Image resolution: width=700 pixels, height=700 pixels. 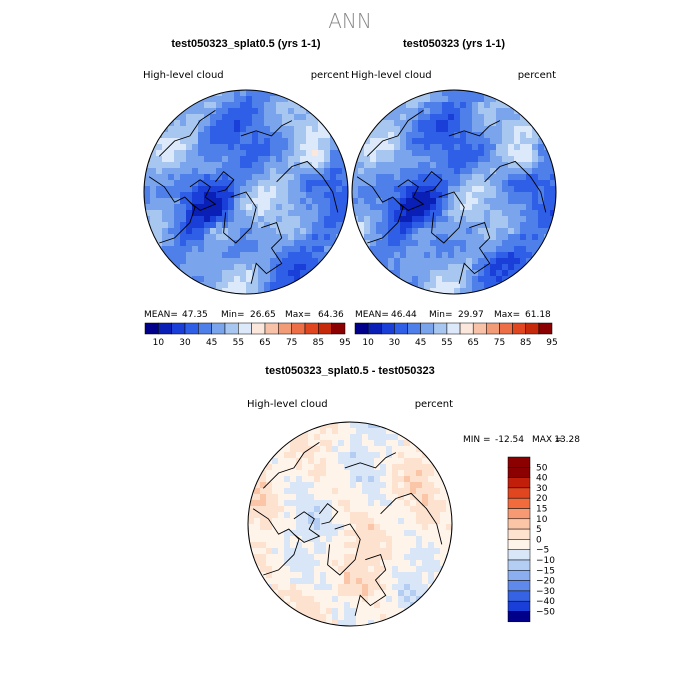 What do you see at coordinates (247, 335) in the screenshot?
I see `panel1-colorbar: 10 30 45 55 65 75 85 95` at bounding box center [247, 335].